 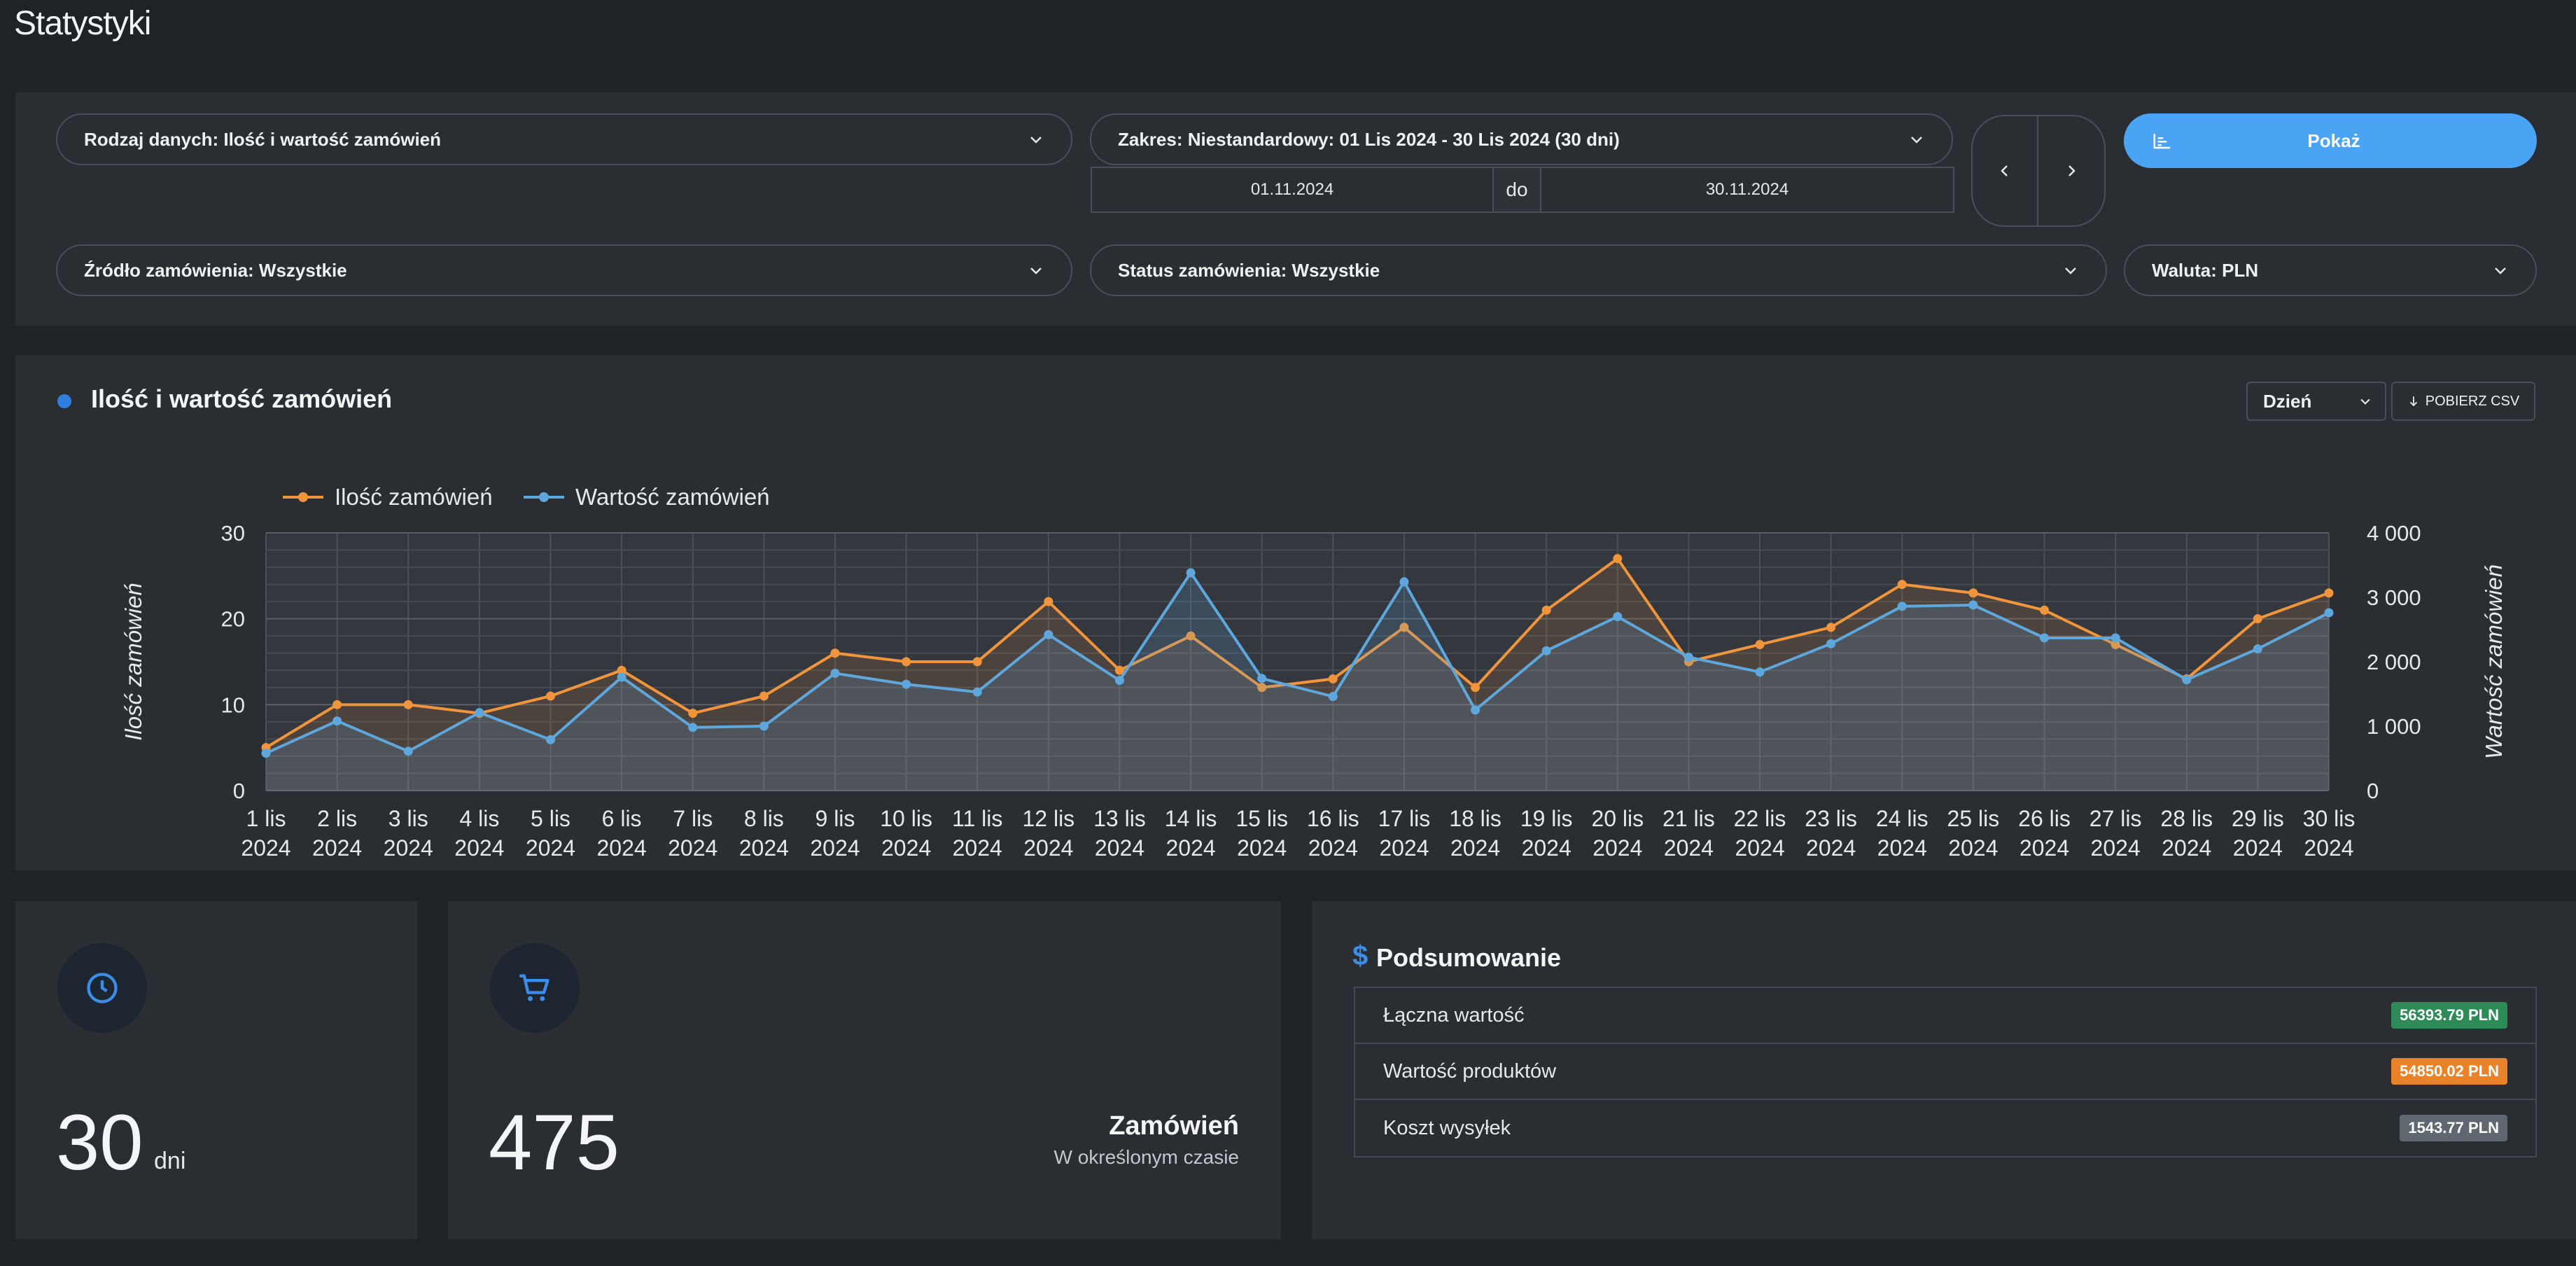 I want to click on next-period-button, so click(x=2072, y=171).